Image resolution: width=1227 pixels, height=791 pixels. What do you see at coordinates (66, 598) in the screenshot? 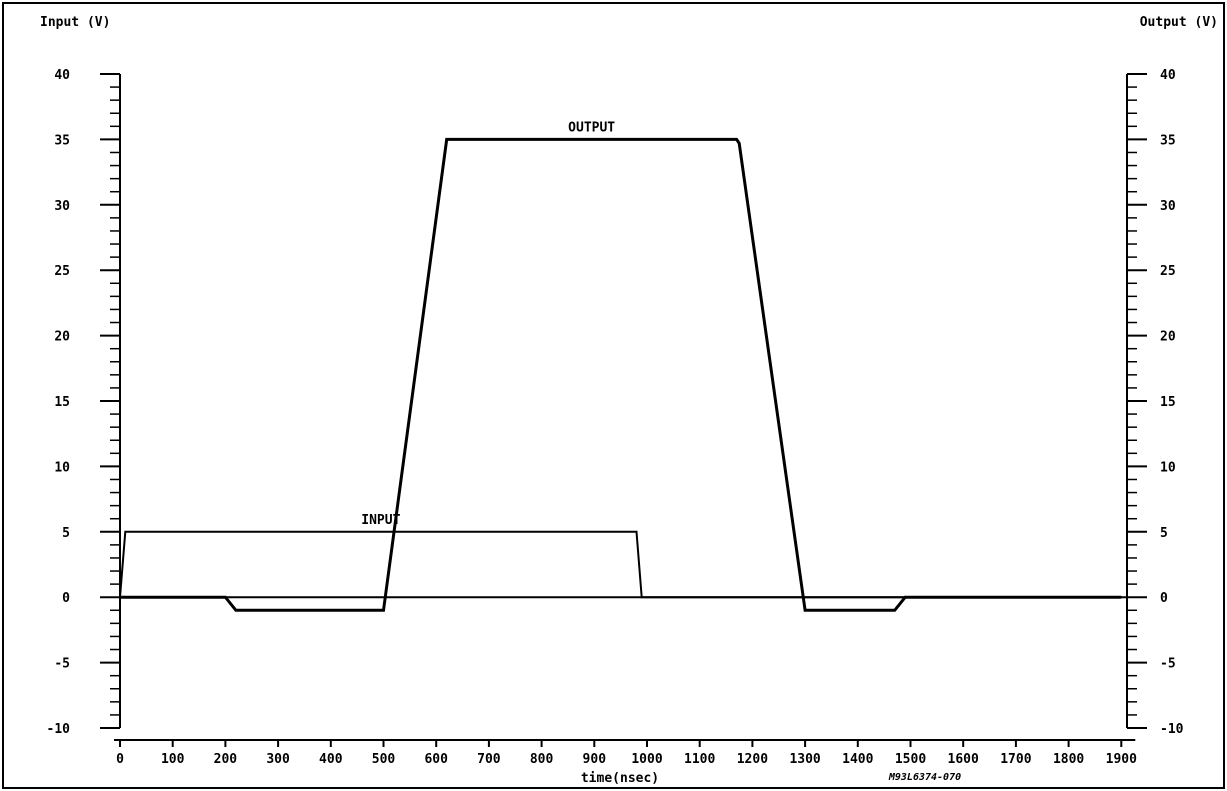
I see `left-y-tick-label: 0` at bounding box center [66, 598].